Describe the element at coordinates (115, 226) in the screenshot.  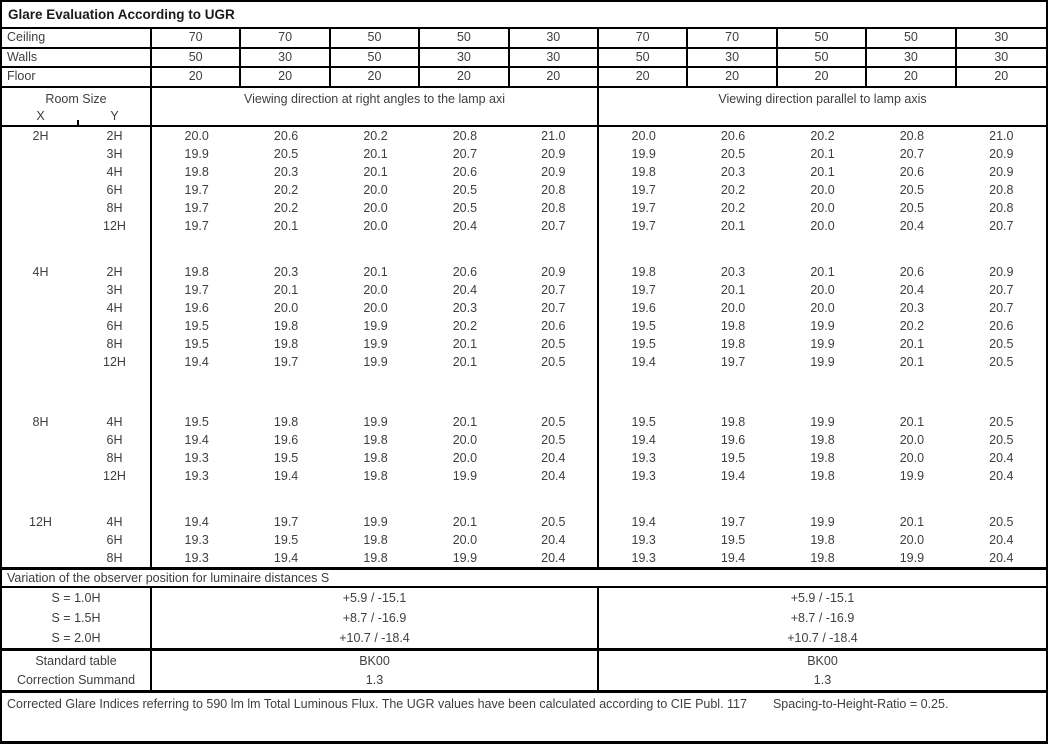
I see `room-y-label: 12H` at that location.